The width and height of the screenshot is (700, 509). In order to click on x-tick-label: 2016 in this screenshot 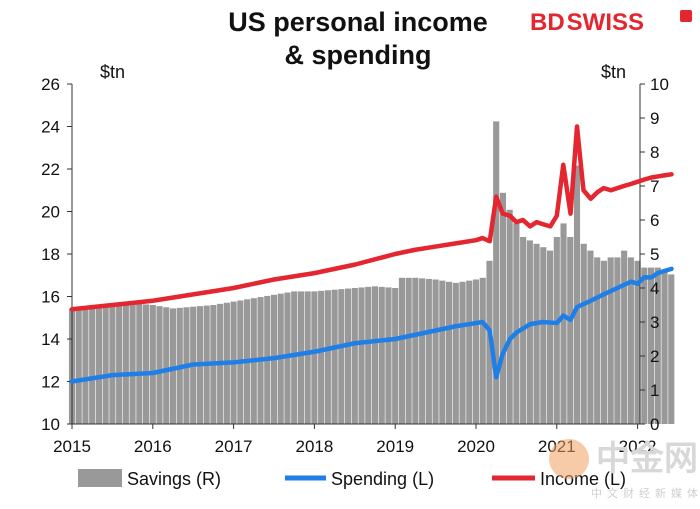, I will do `click(153, 446)`.